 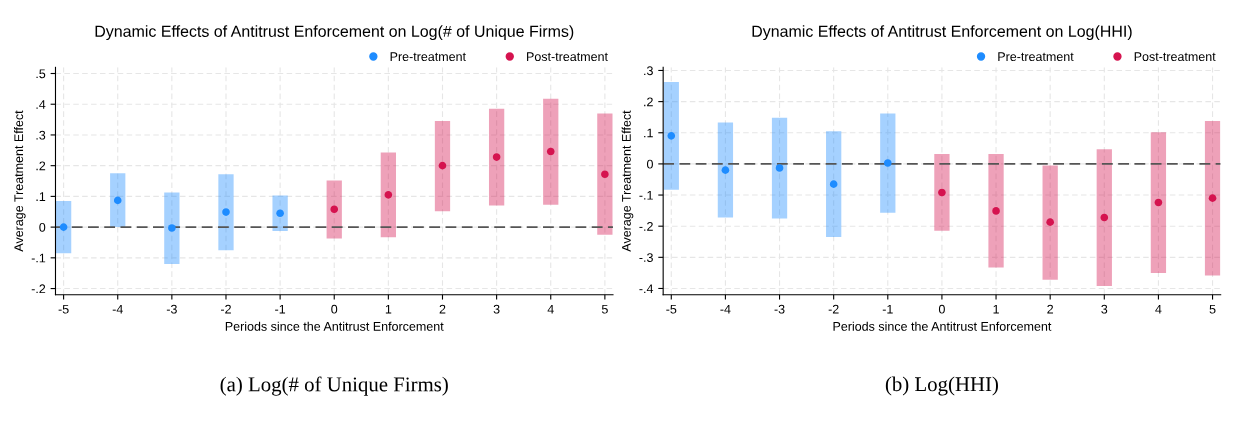 I want to click on chart-title: Dynamic Effects of Antitrust Enforcement on Log(# of Unique Firms), so click(x=334, y=33).